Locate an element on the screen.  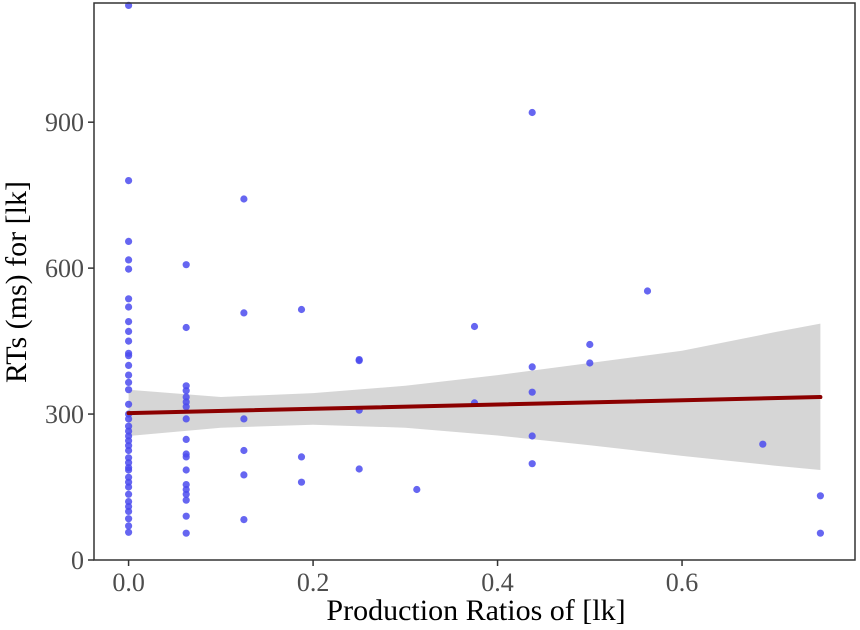
regression-line is located at coordinates (474, 405).